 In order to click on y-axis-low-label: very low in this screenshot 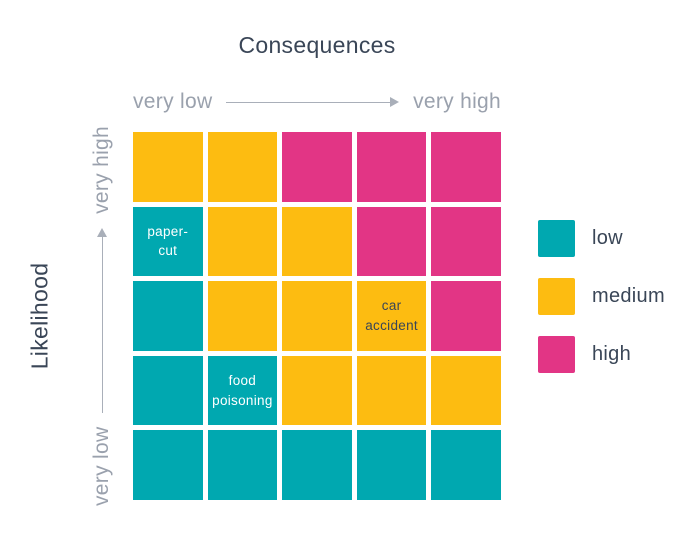, I will do `click(101, 466)`.